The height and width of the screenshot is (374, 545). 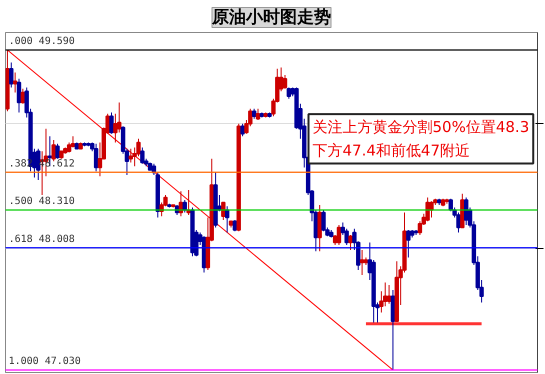 What do you see at coordinates (41, 201) in the screenshot?
I see `ref-line-label: .500 48.310` at bounding box center [41, 201].